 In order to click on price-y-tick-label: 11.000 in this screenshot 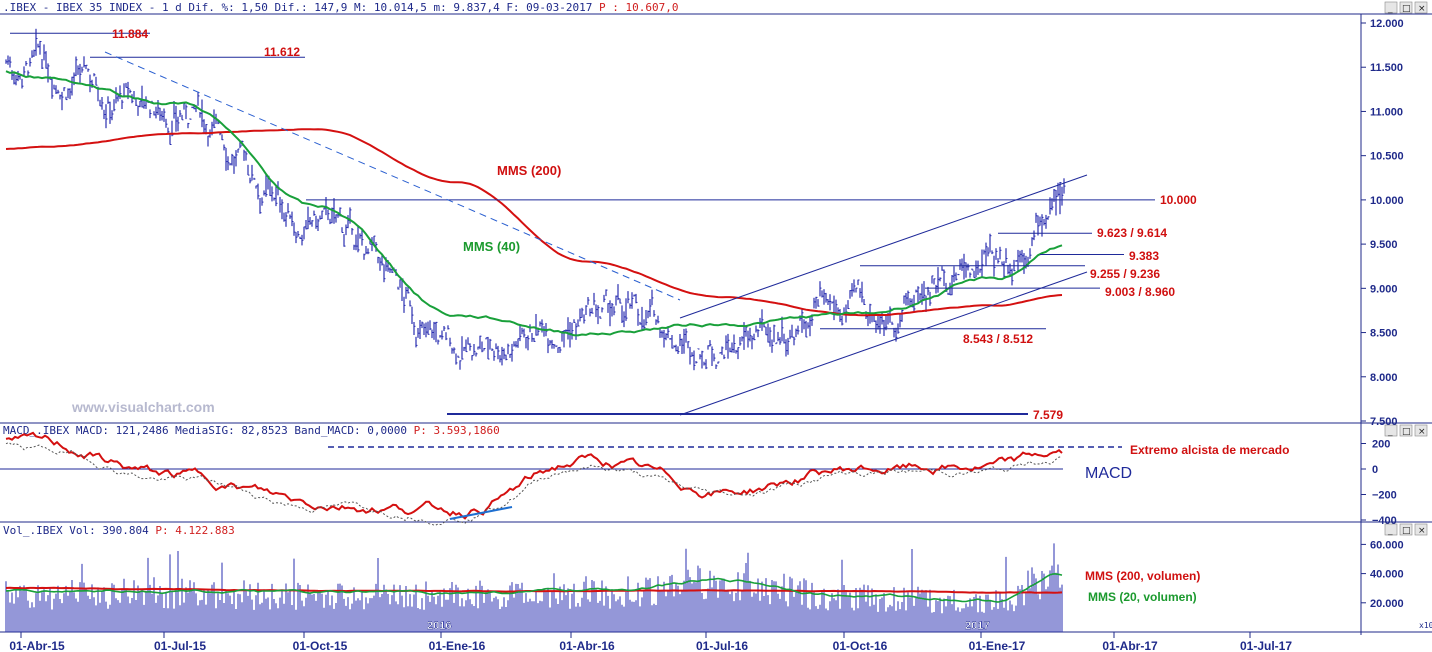, I will do `click(1386, 112)`.